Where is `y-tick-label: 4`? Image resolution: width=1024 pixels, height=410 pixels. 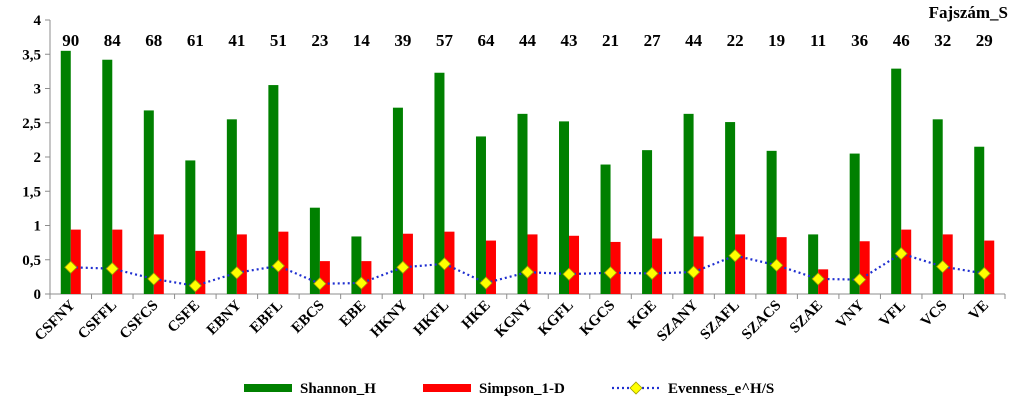
y-tick-label: 4 is located at coordinates (38, 21).